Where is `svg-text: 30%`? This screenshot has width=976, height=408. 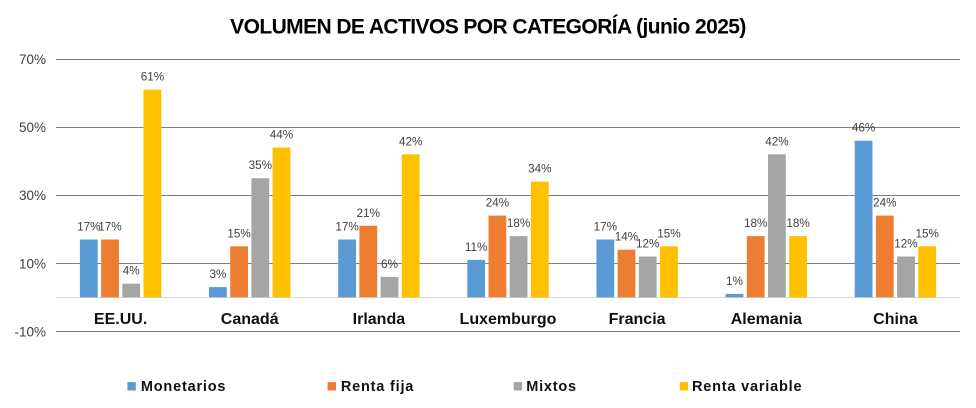 svg-text: 30% is located at coordinates (32, 195).